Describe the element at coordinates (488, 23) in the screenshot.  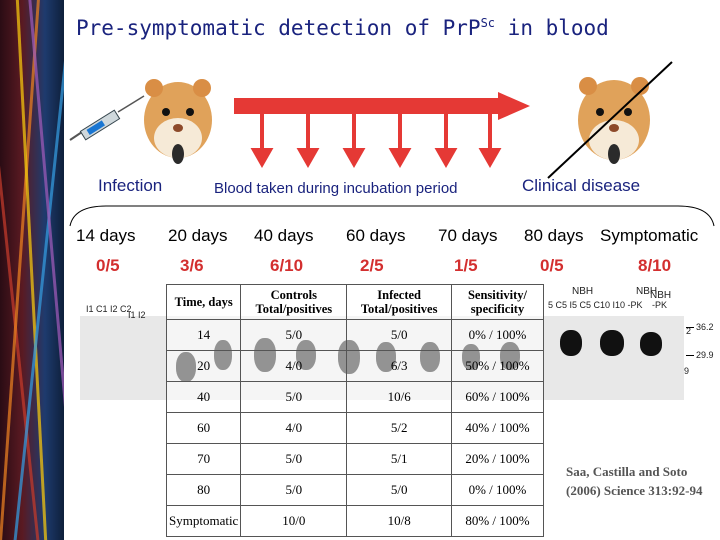
I see `title-sup: Sc` at that location.